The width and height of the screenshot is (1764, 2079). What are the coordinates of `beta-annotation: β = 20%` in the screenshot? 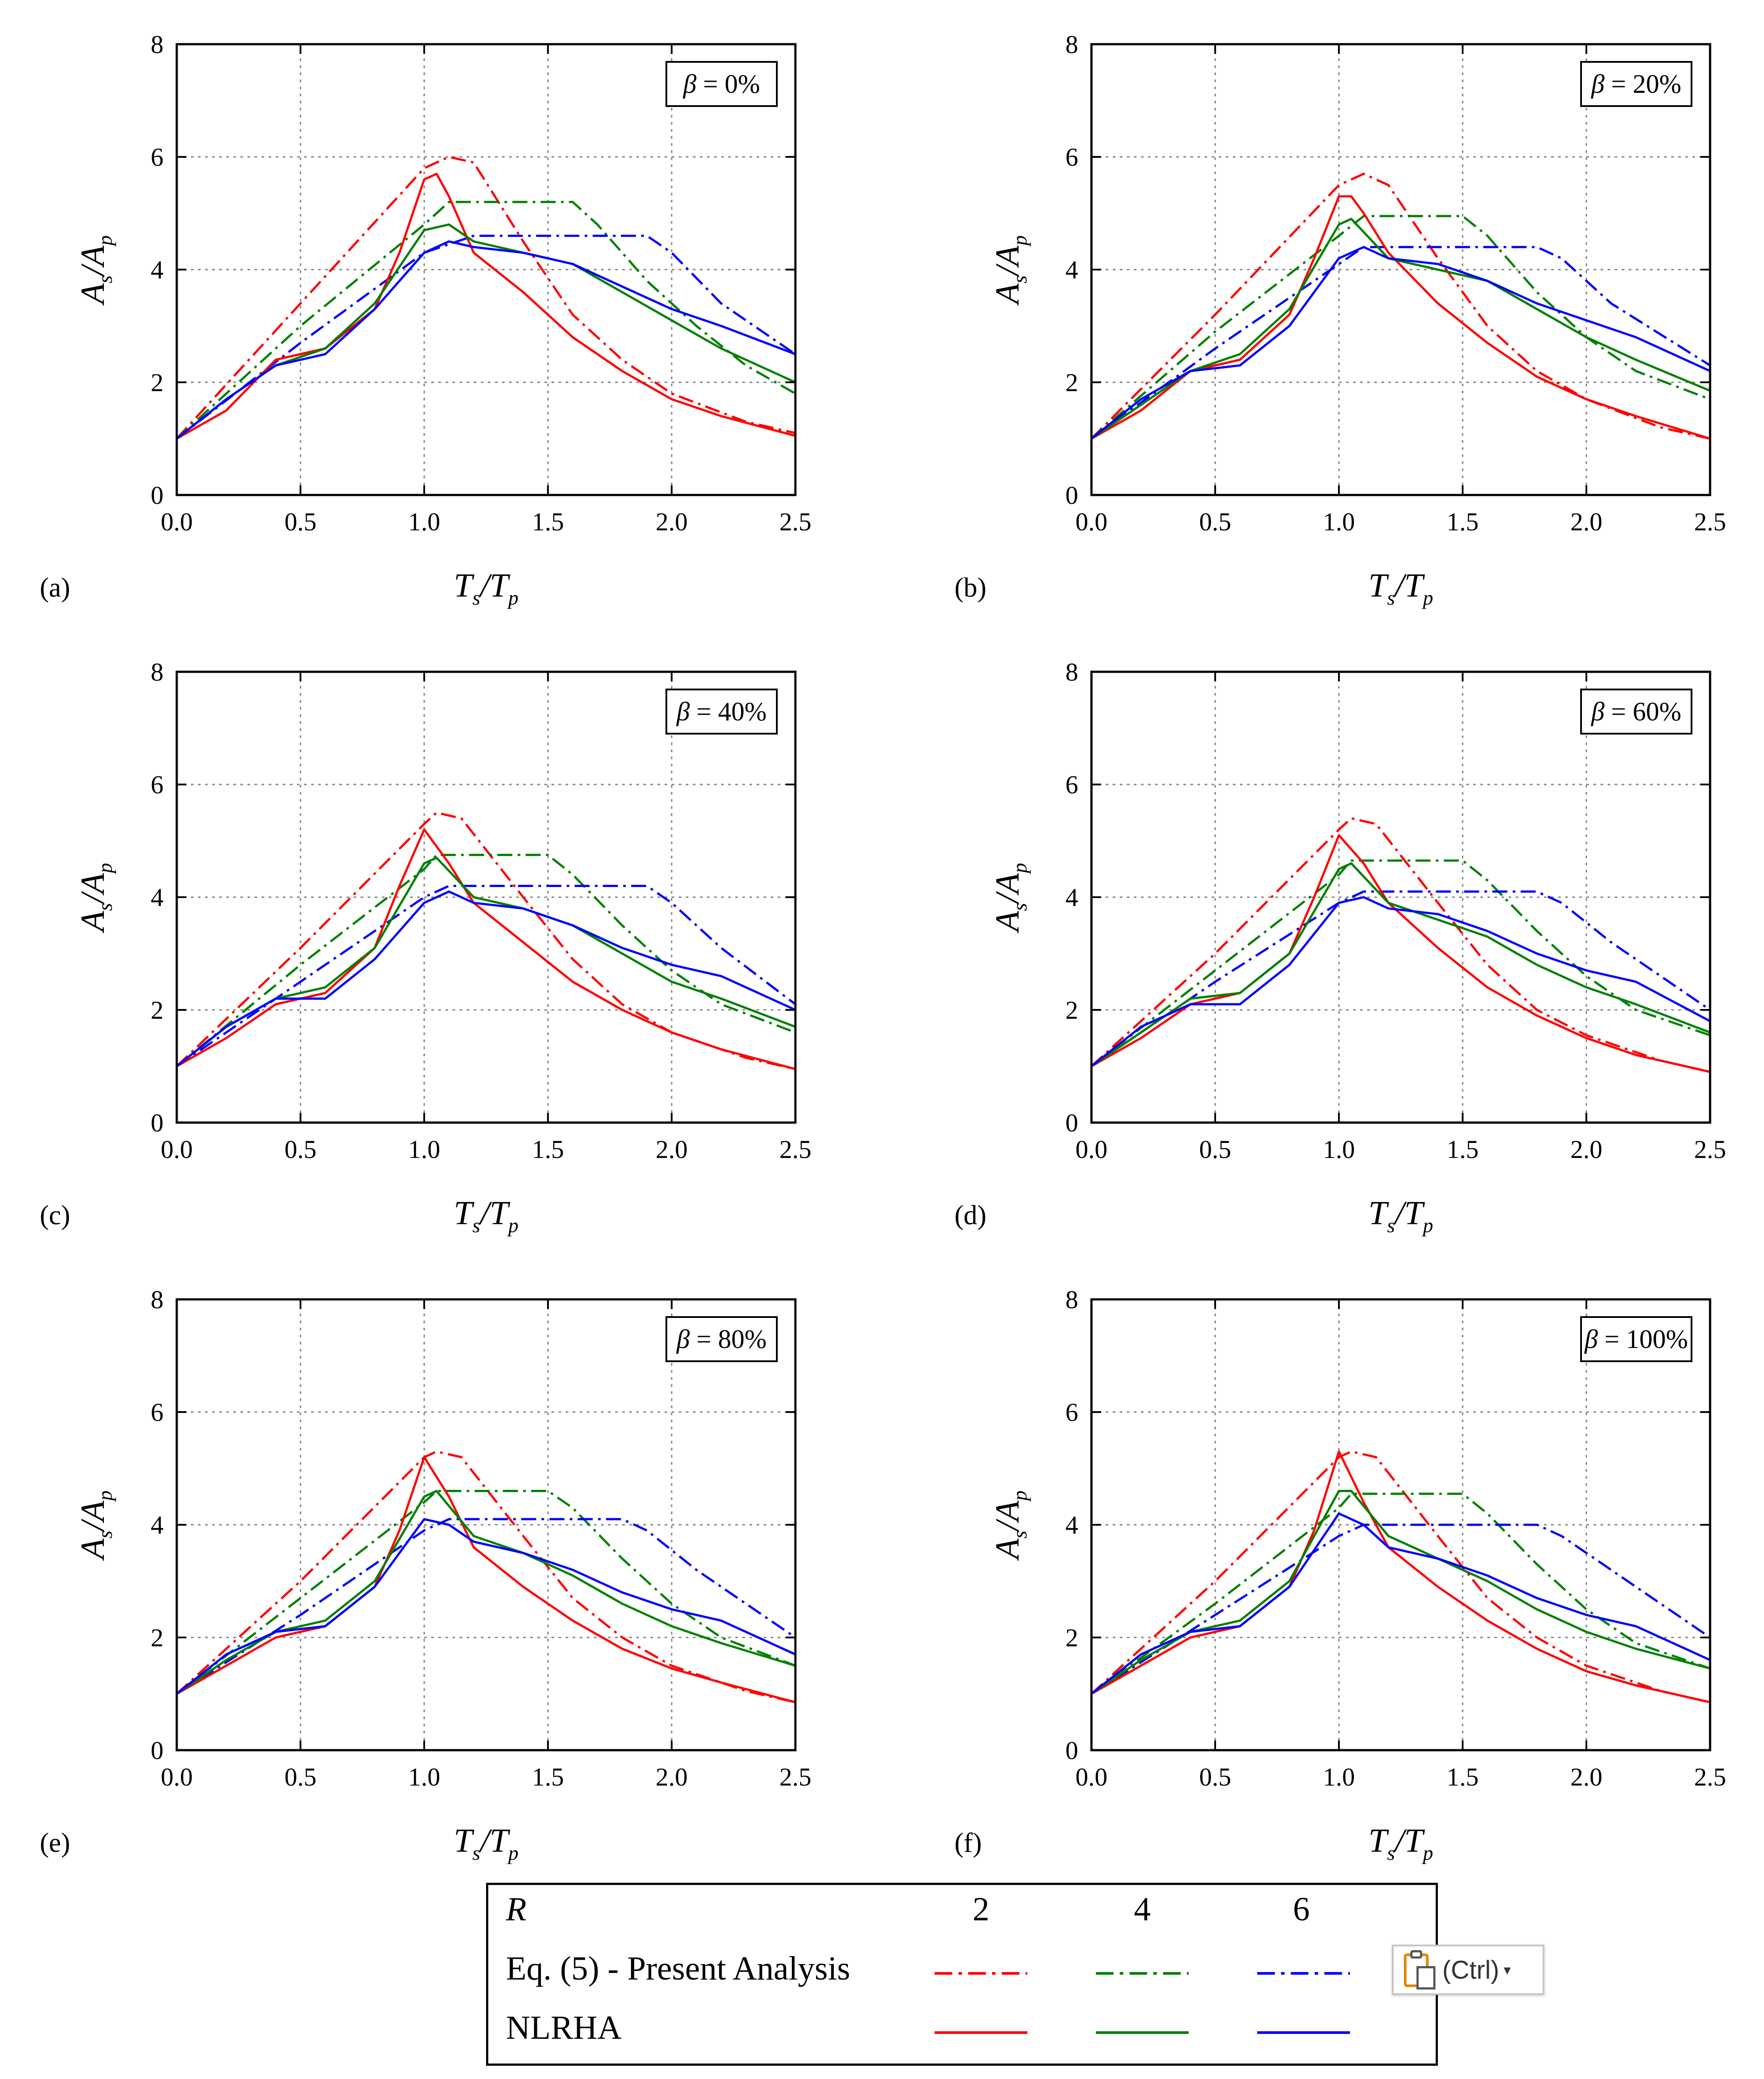 It's located at (1636, 84).